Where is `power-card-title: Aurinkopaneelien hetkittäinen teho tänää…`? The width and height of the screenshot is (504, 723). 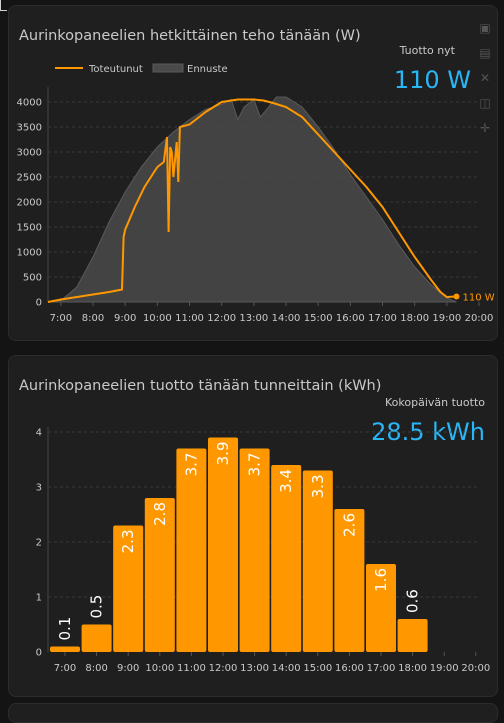
power-card-title: Aurinkopaneelien hetkittäinen teho tänää… is located at coordinates (190, 36).